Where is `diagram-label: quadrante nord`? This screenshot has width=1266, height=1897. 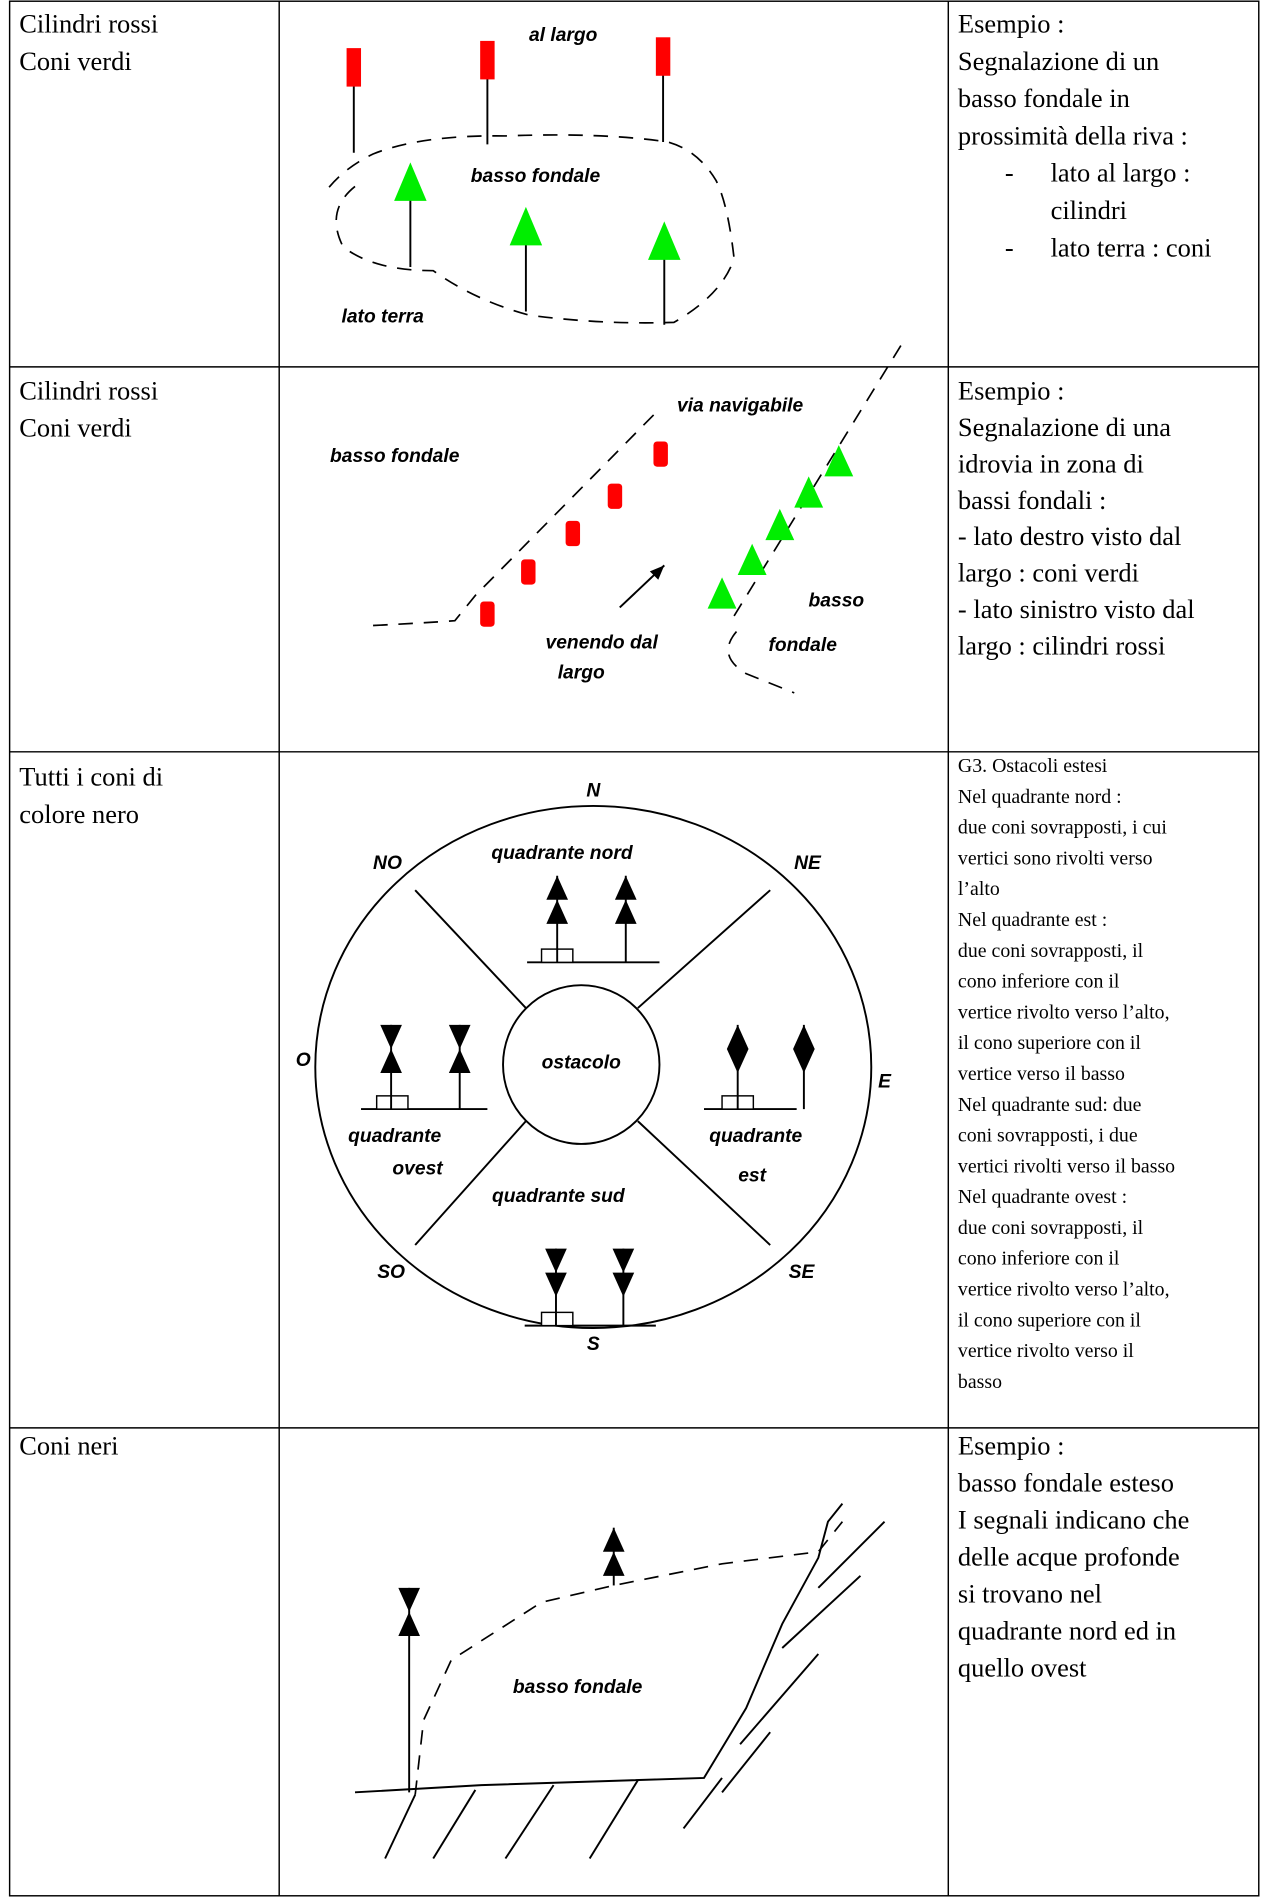 diagram-label: quadrante nord is located at coordinates (562, 853).